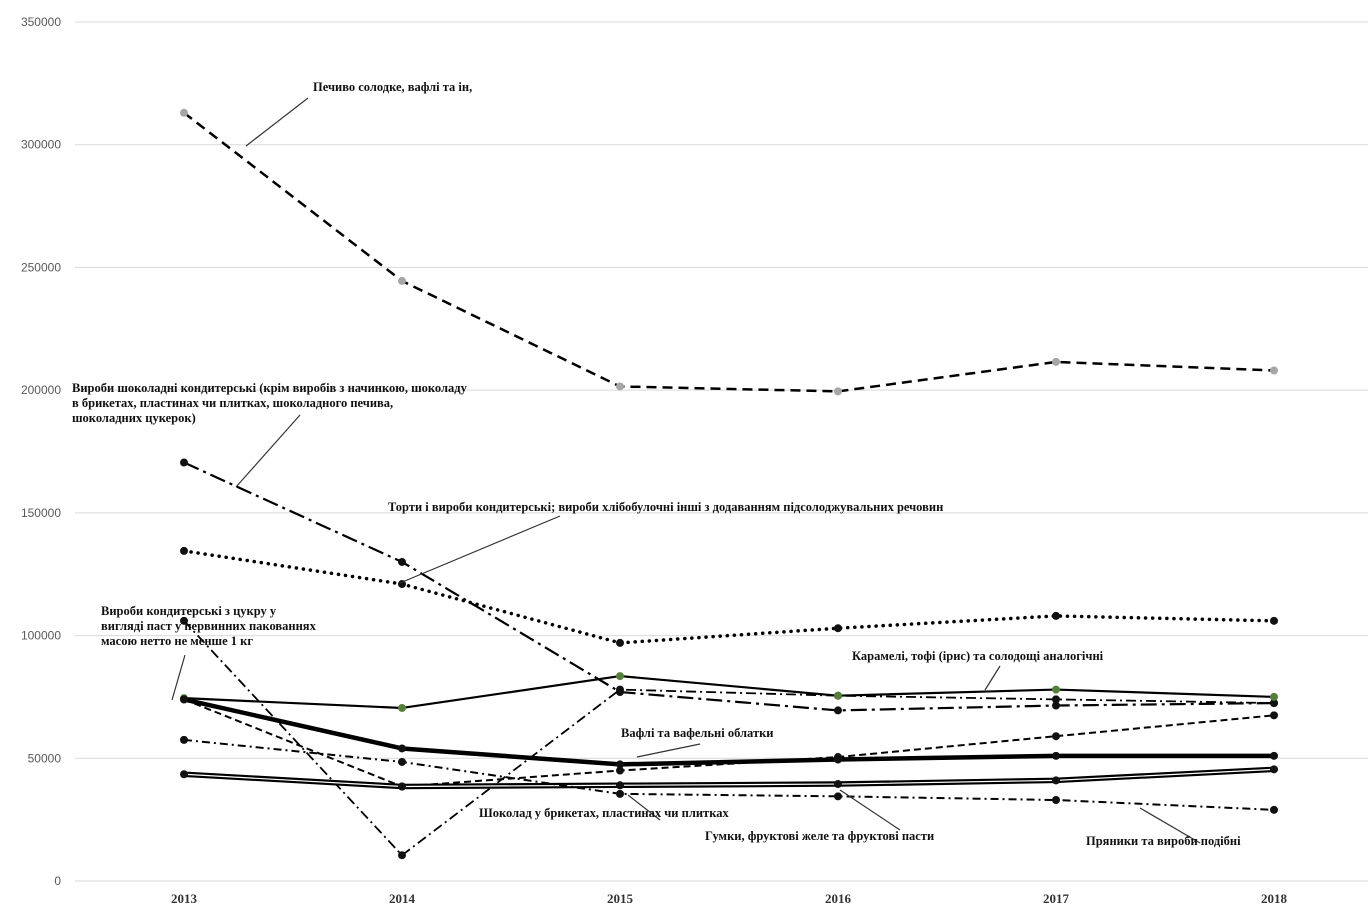 The width and height of the screenshot is (1368, 906). Describe the element at coordinates (41, 390) in the screenshot. I see `y-tick-label: 200000` at that location.